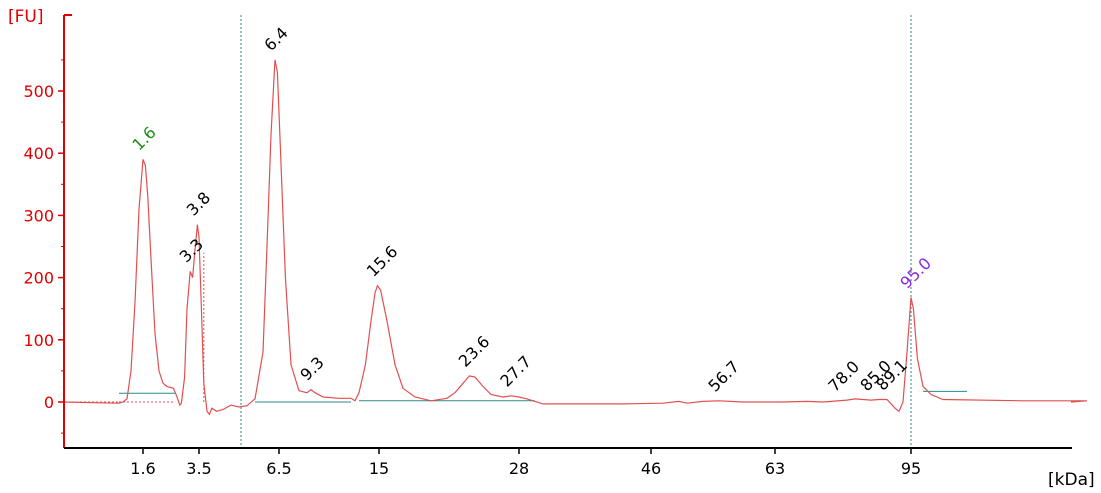  What do you see at coordinates (43, 246) in the screenshot?
I see `y-axis-ticks: 0 100 200 300 400 500` at bounding box center [43, 246].